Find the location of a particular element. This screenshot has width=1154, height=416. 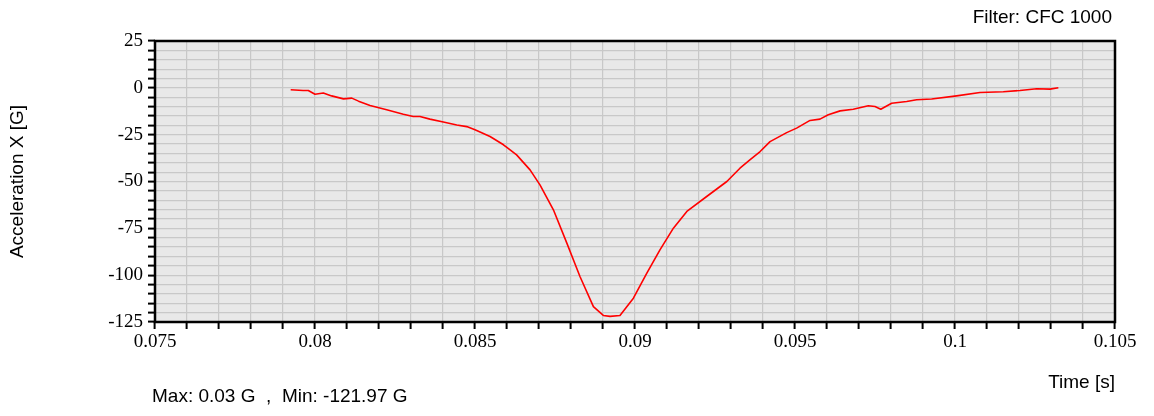

x-tick-label: 0.095 is located at coordinates (795, 341).